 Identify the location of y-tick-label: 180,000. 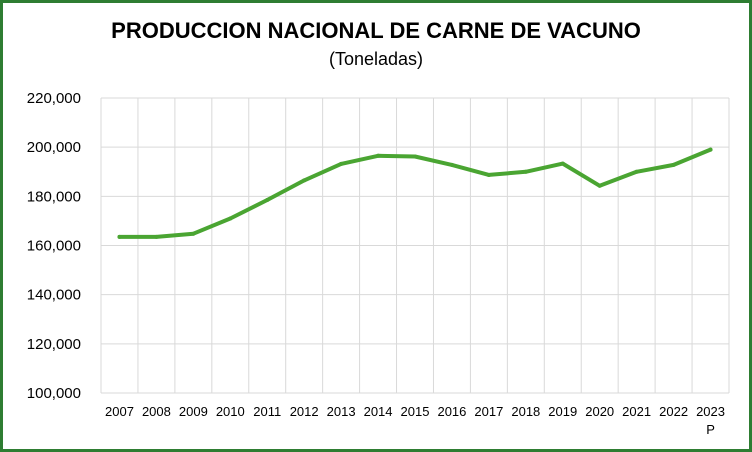
(54, 196).